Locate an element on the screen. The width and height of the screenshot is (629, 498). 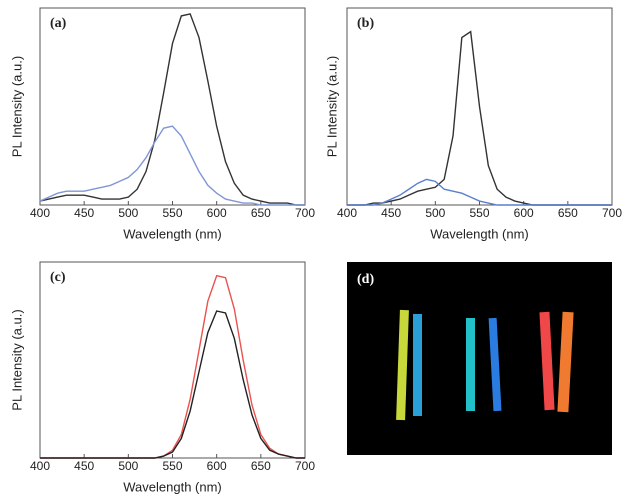
panel-label: (a) is located at coordinates (58, 23).